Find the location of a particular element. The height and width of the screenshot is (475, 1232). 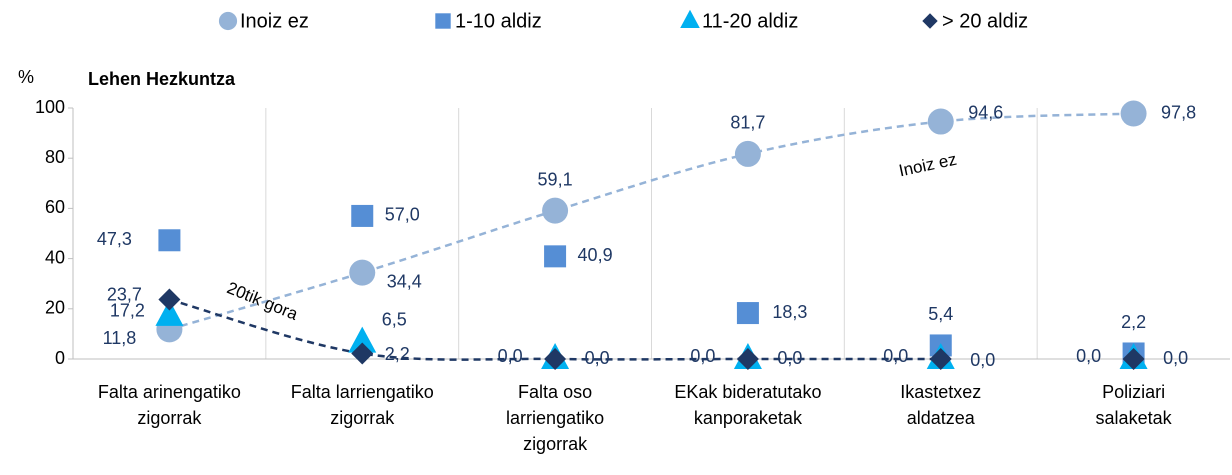

y-tick-label: 0 is located at coordinates (60, 358).